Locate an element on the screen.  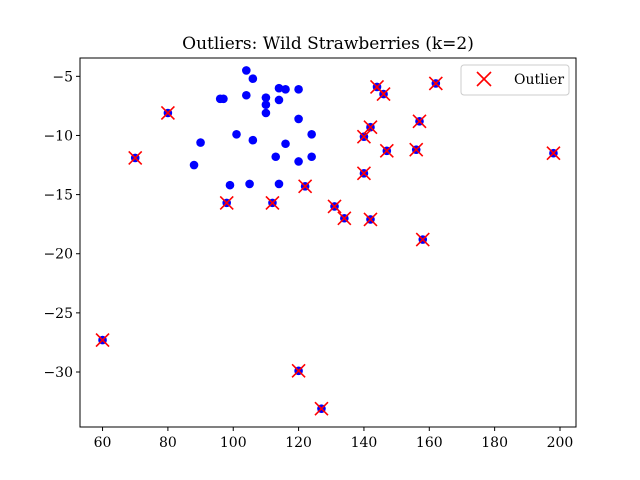
legend-box is located at coordinates (515, 80).